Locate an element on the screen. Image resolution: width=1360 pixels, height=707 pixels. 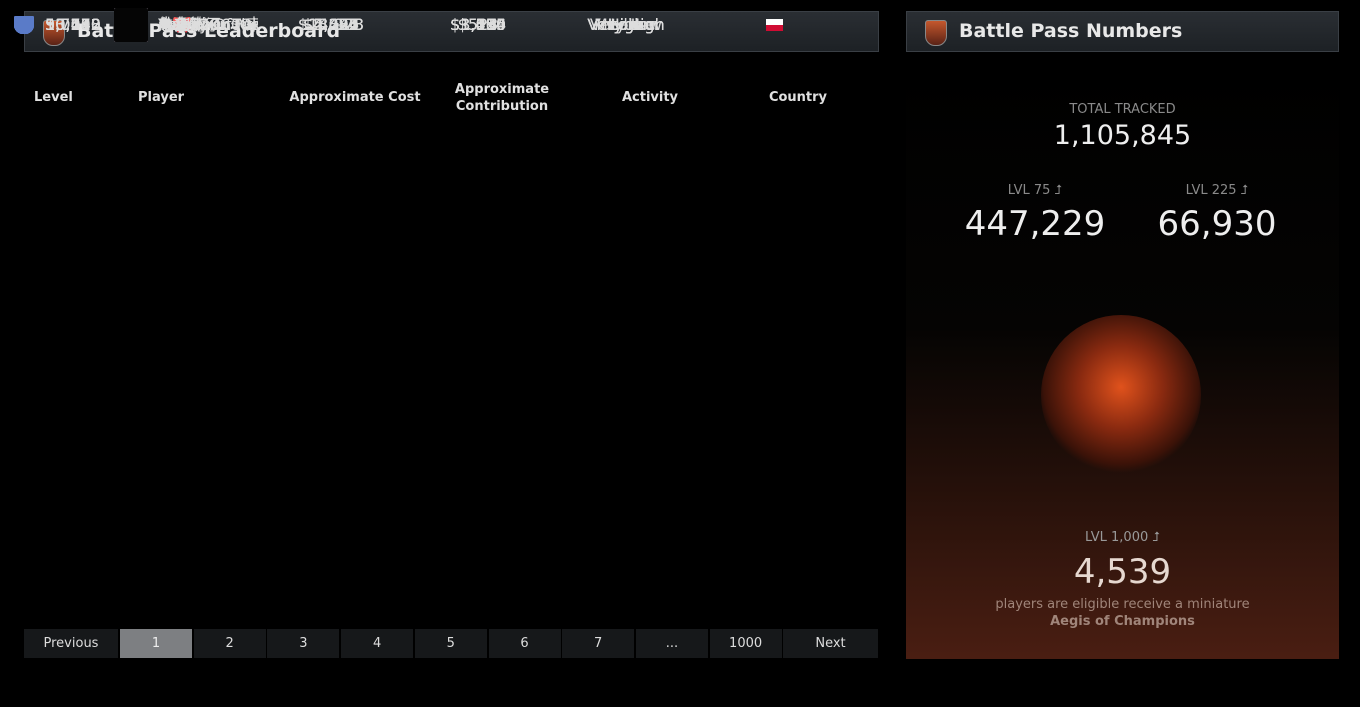
level: 10,412 is located at coordinates (73, 24).